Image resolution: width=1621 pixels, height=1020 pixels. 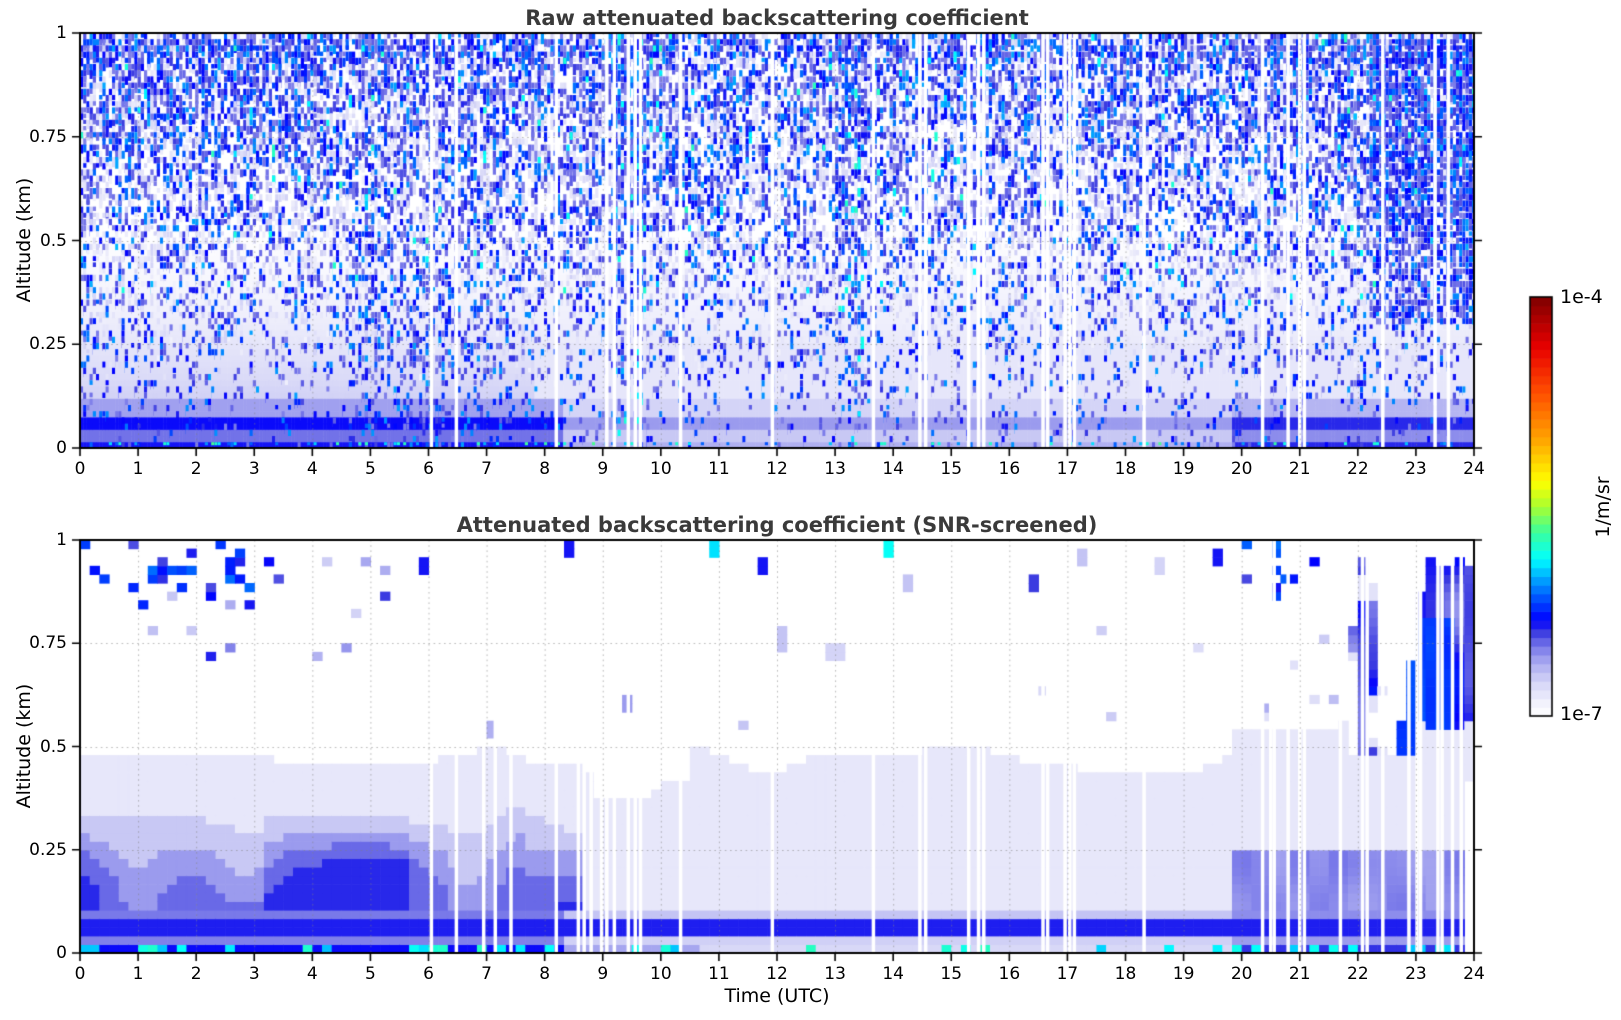 I want to click on panel1-y-tick-label-1: 1, so click(x=61, y=33).